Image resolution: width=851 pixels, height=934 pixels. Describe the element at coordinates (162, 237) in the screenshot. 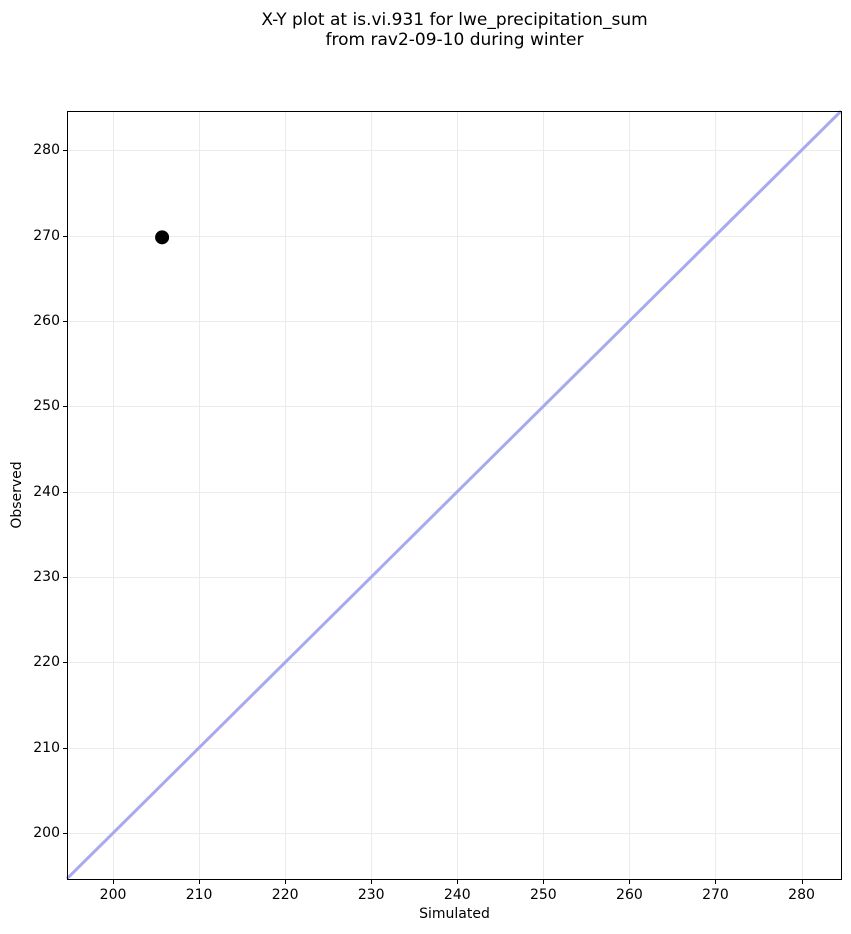

I see `data-point` at that location.